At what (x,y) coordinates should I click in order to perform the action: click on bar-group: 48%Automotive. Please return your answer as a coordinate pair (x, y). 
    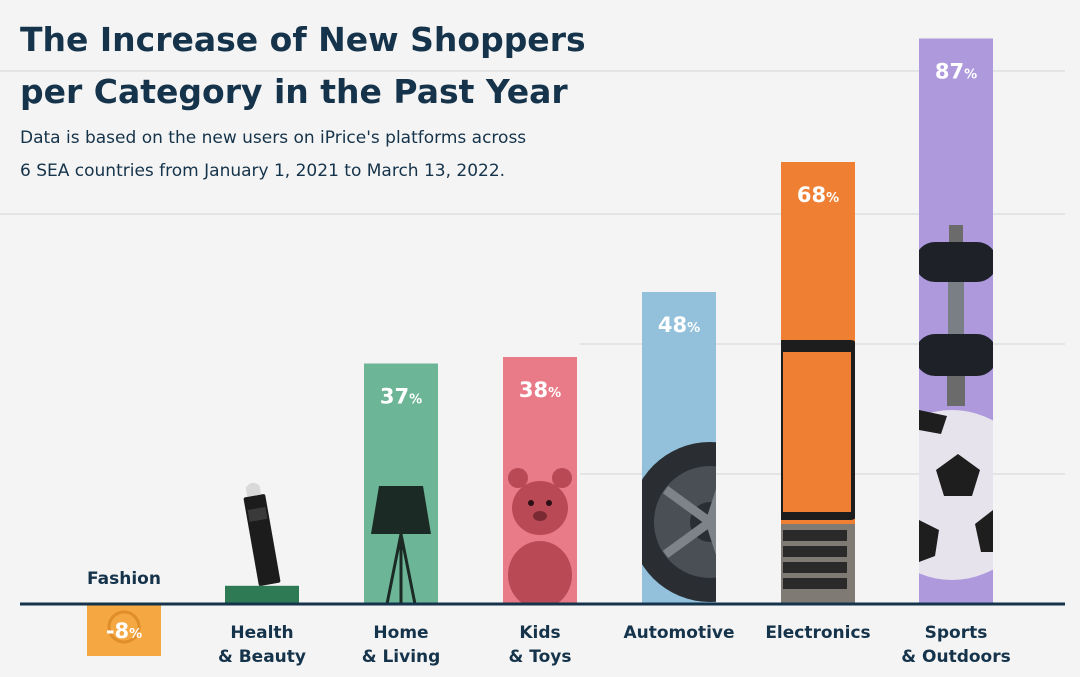
    Looking at the image, I should click on (679, 467).